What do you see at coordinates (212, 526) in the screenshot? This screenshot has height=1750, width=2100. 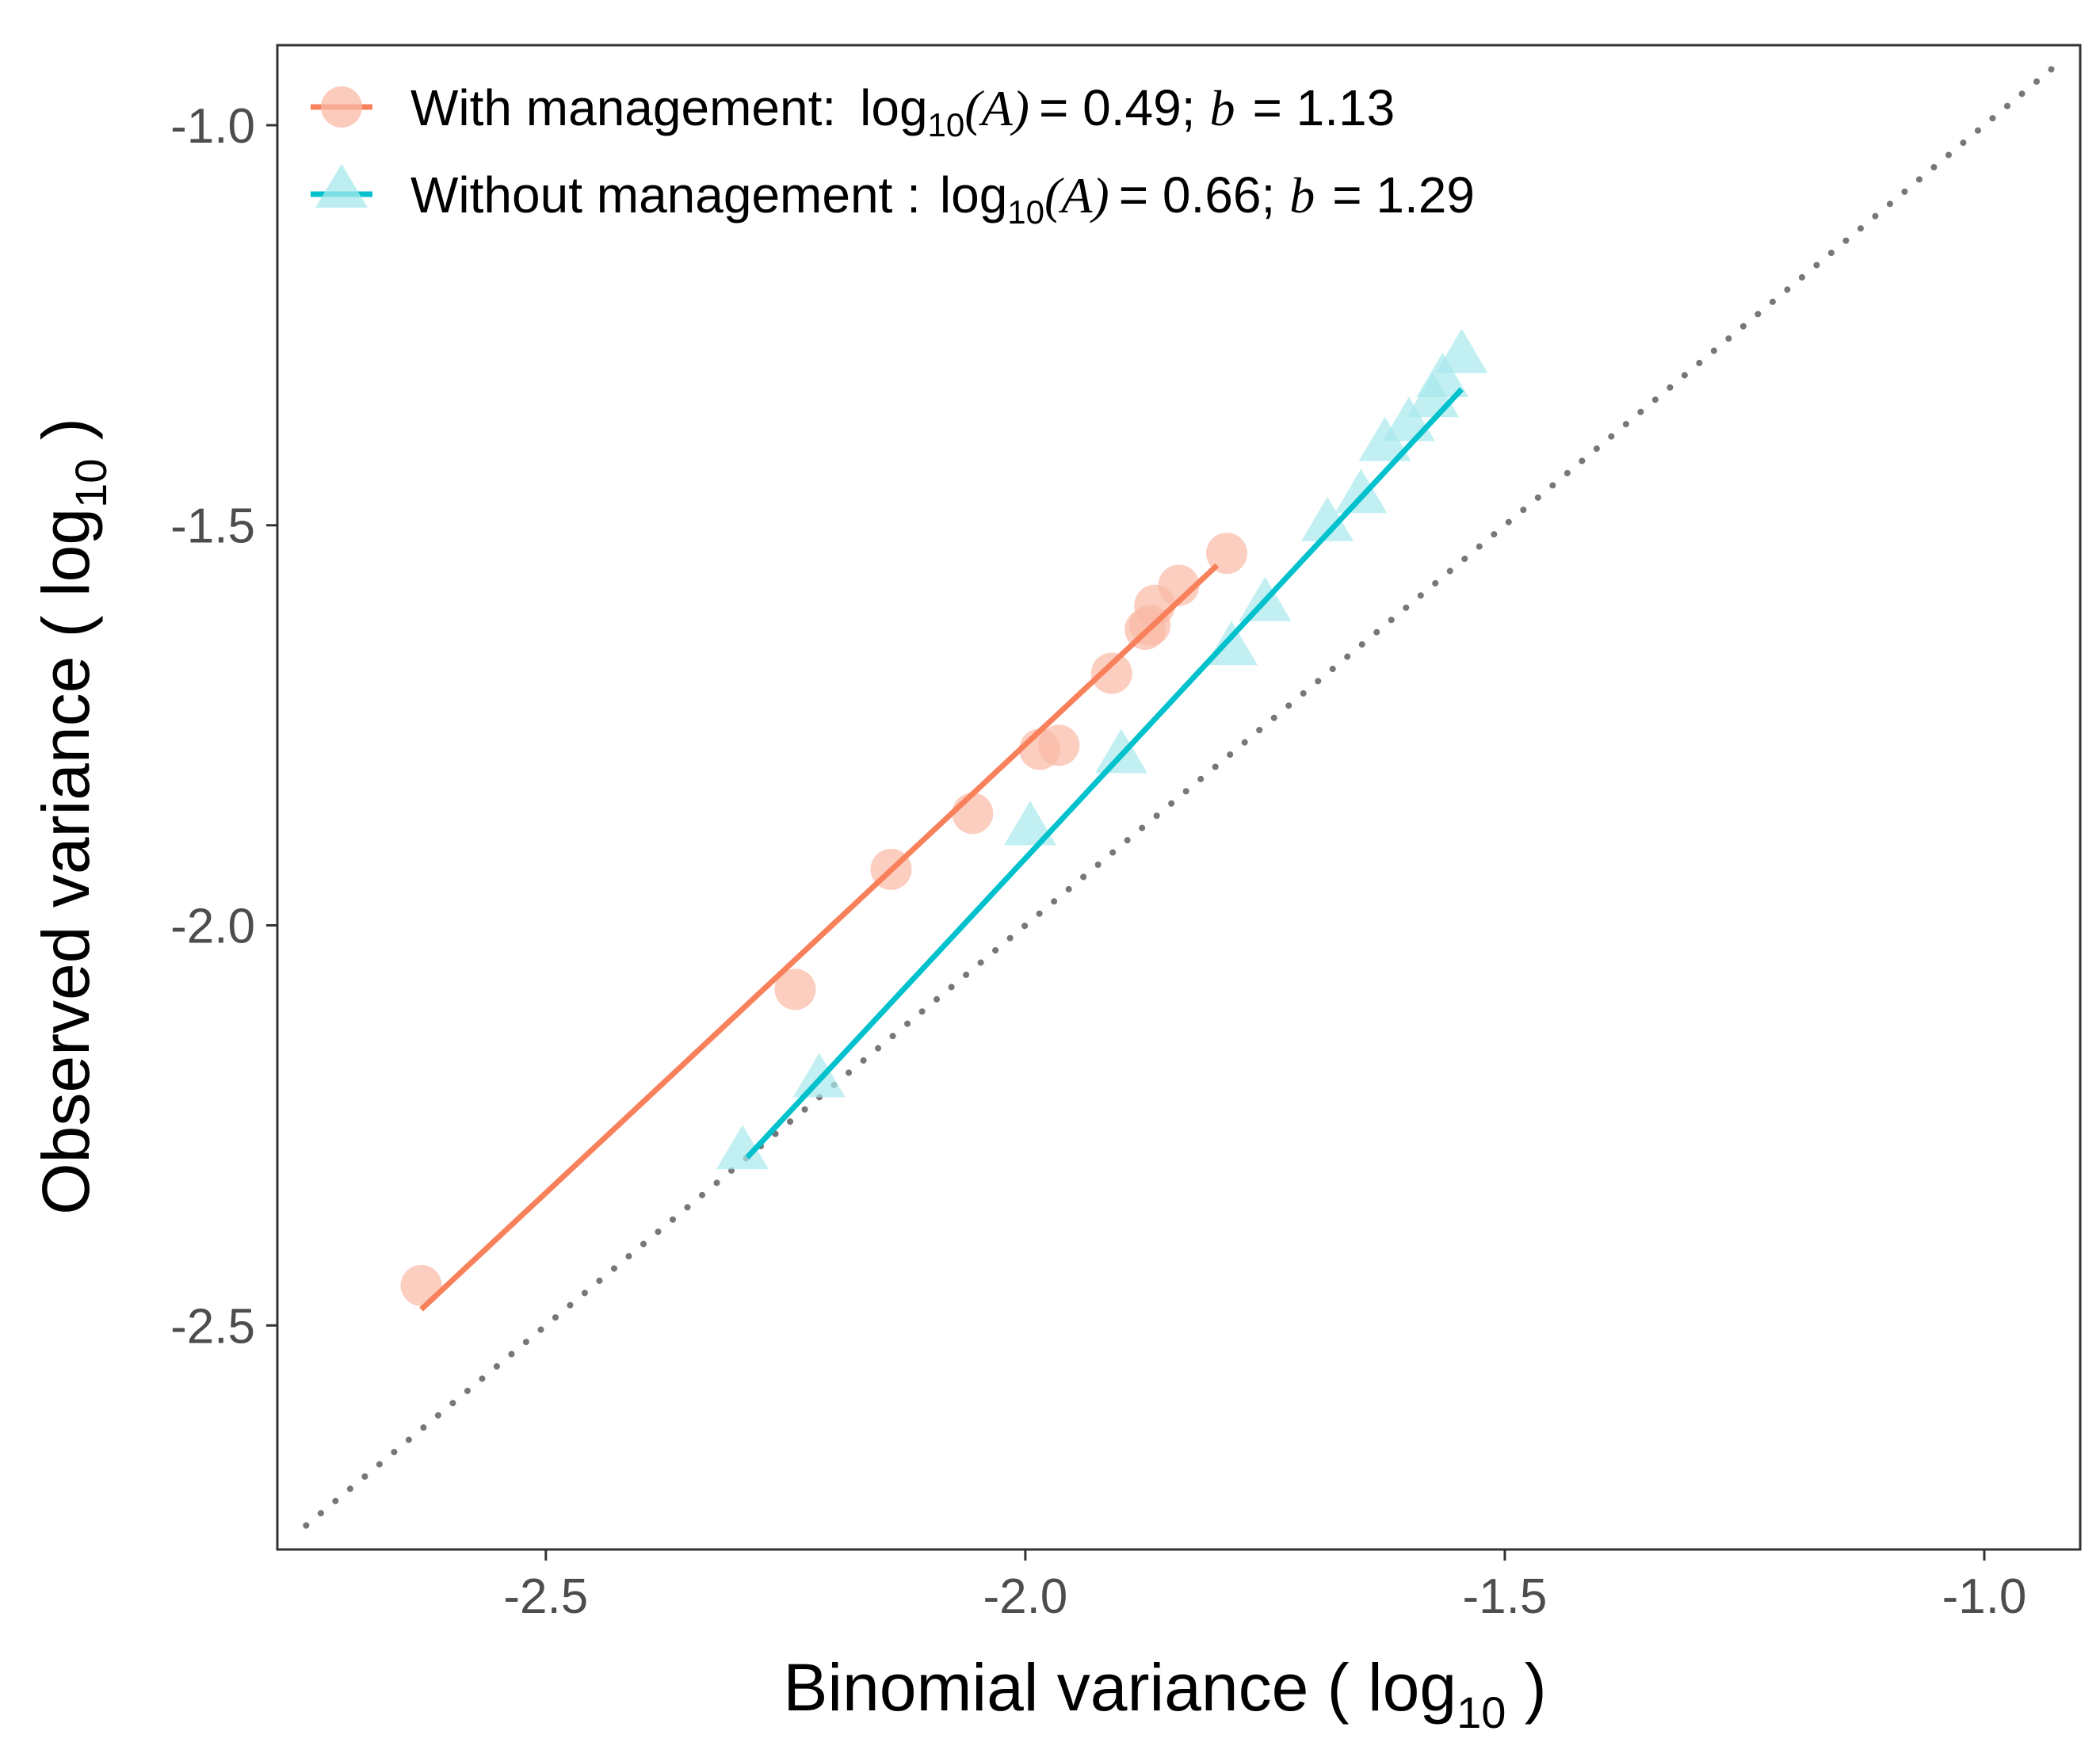 I see `y-tick-label: -1.5` at bounding box center [212, 526].